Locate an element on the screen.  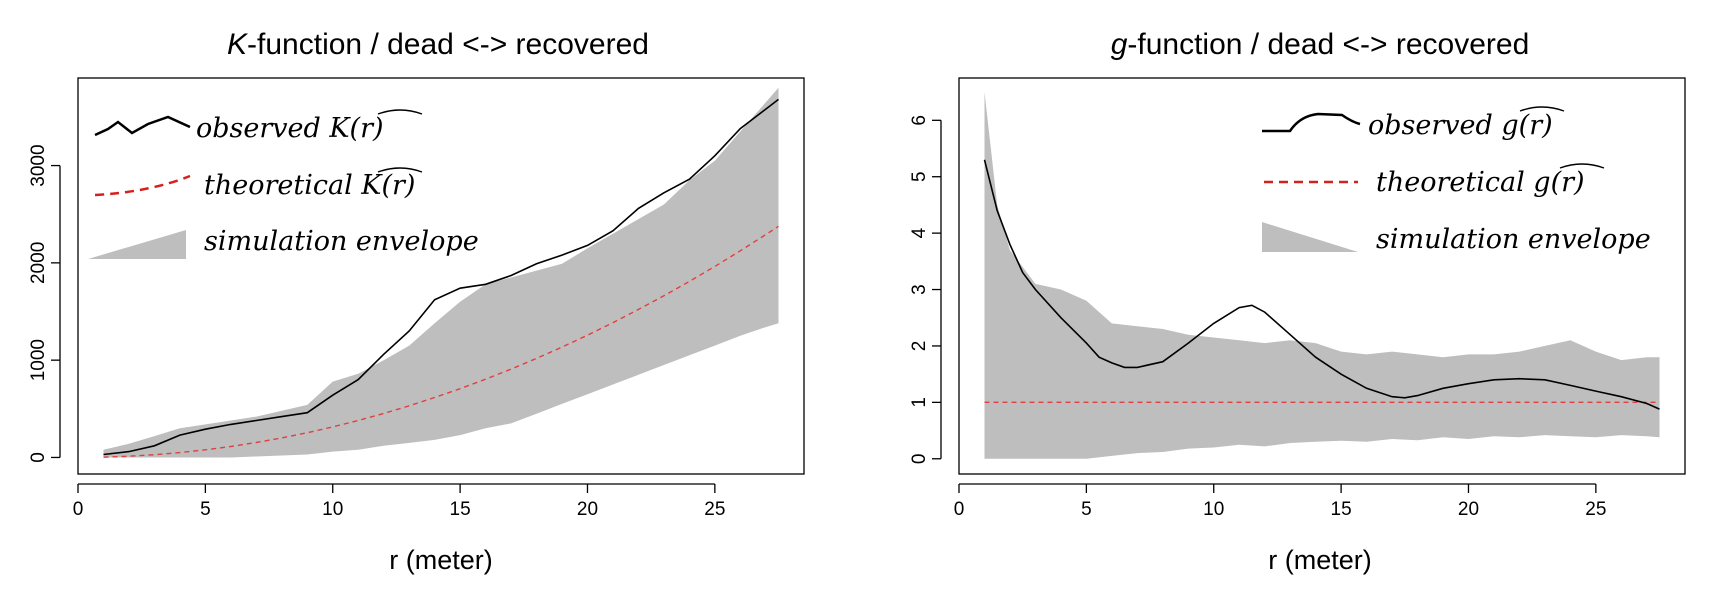
k-chart-title-rest: -function / dead <-> recovered is located at coordinates (448, 44).